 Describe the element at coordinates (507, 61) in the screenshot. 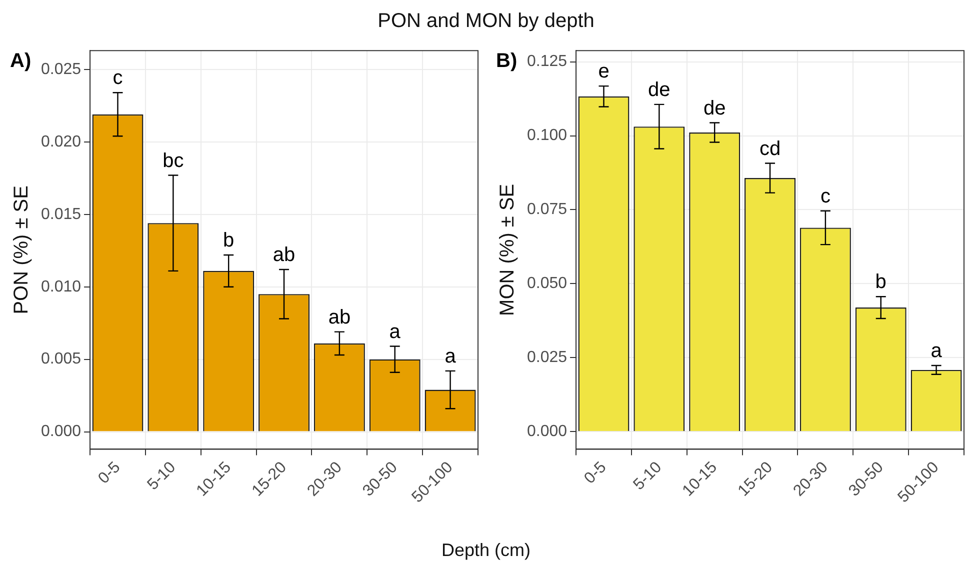

I see `text: B)` at that location.